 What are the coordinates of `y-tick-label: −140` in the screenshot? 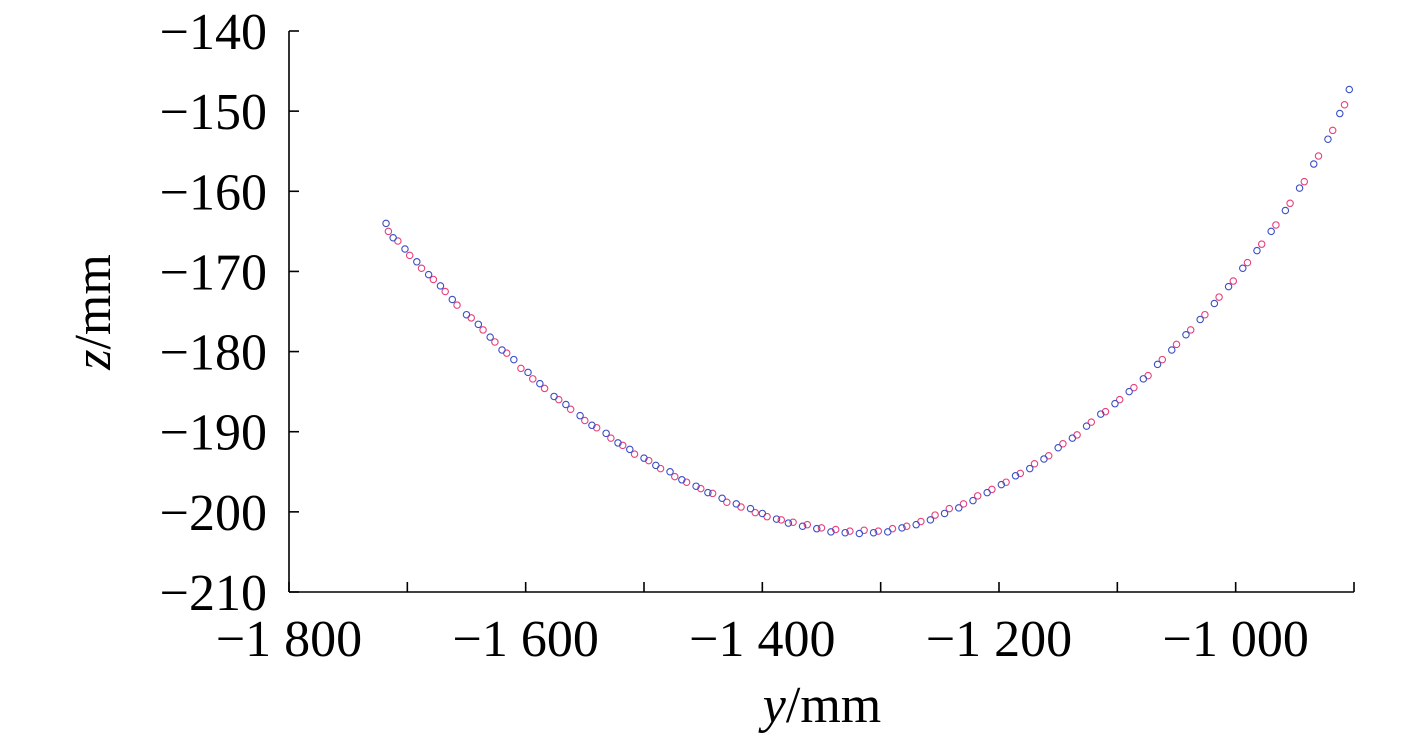 It's located at (213, 32).